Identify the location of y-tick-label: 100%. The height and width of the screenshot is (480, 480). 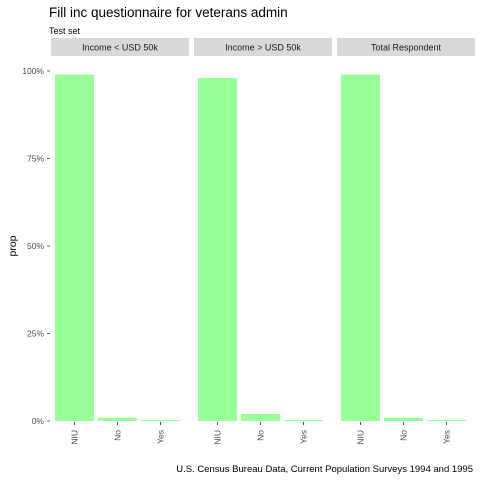
(33, 71).